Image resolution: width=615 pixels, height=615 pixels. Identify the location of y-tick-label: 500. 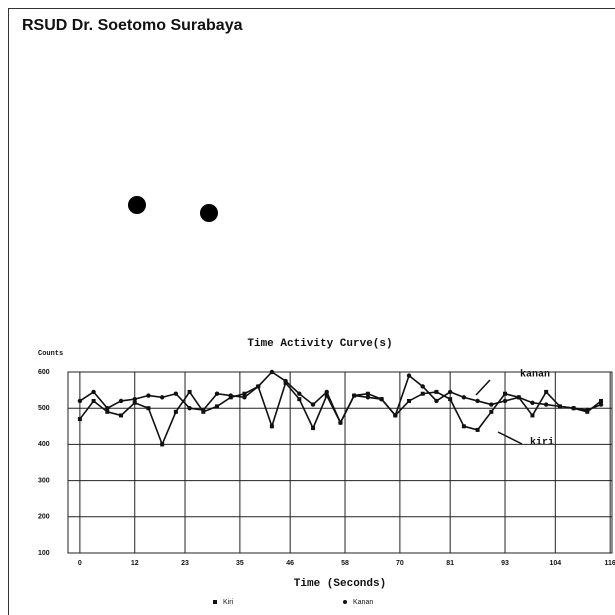
(44, 408).